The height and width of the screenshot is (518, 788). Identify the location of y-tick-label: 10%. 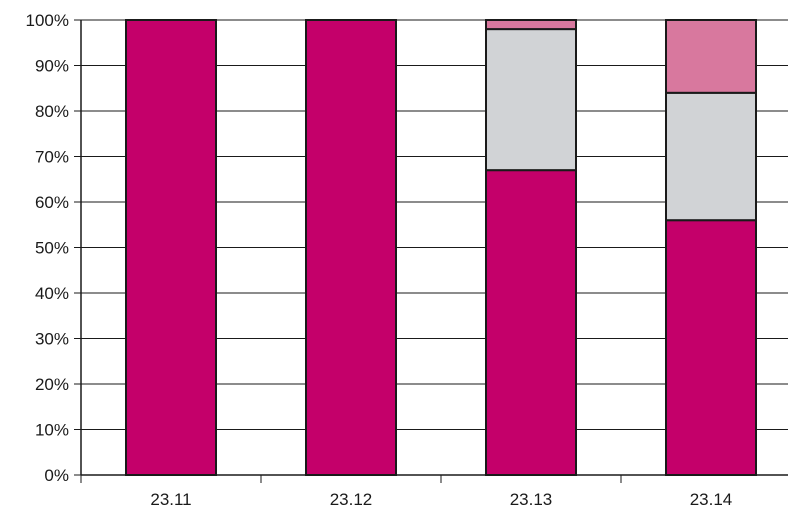
(52, 430).